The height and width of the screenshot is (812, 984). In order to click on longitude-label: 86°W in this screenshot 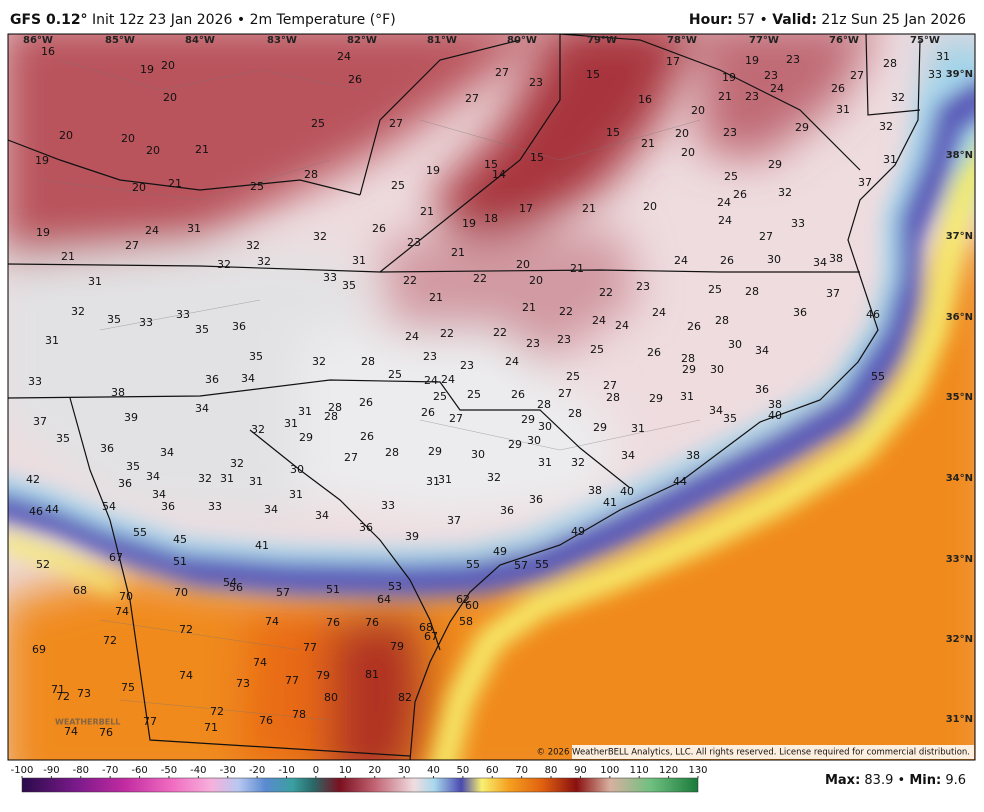, I will do `click(38, 40)`.